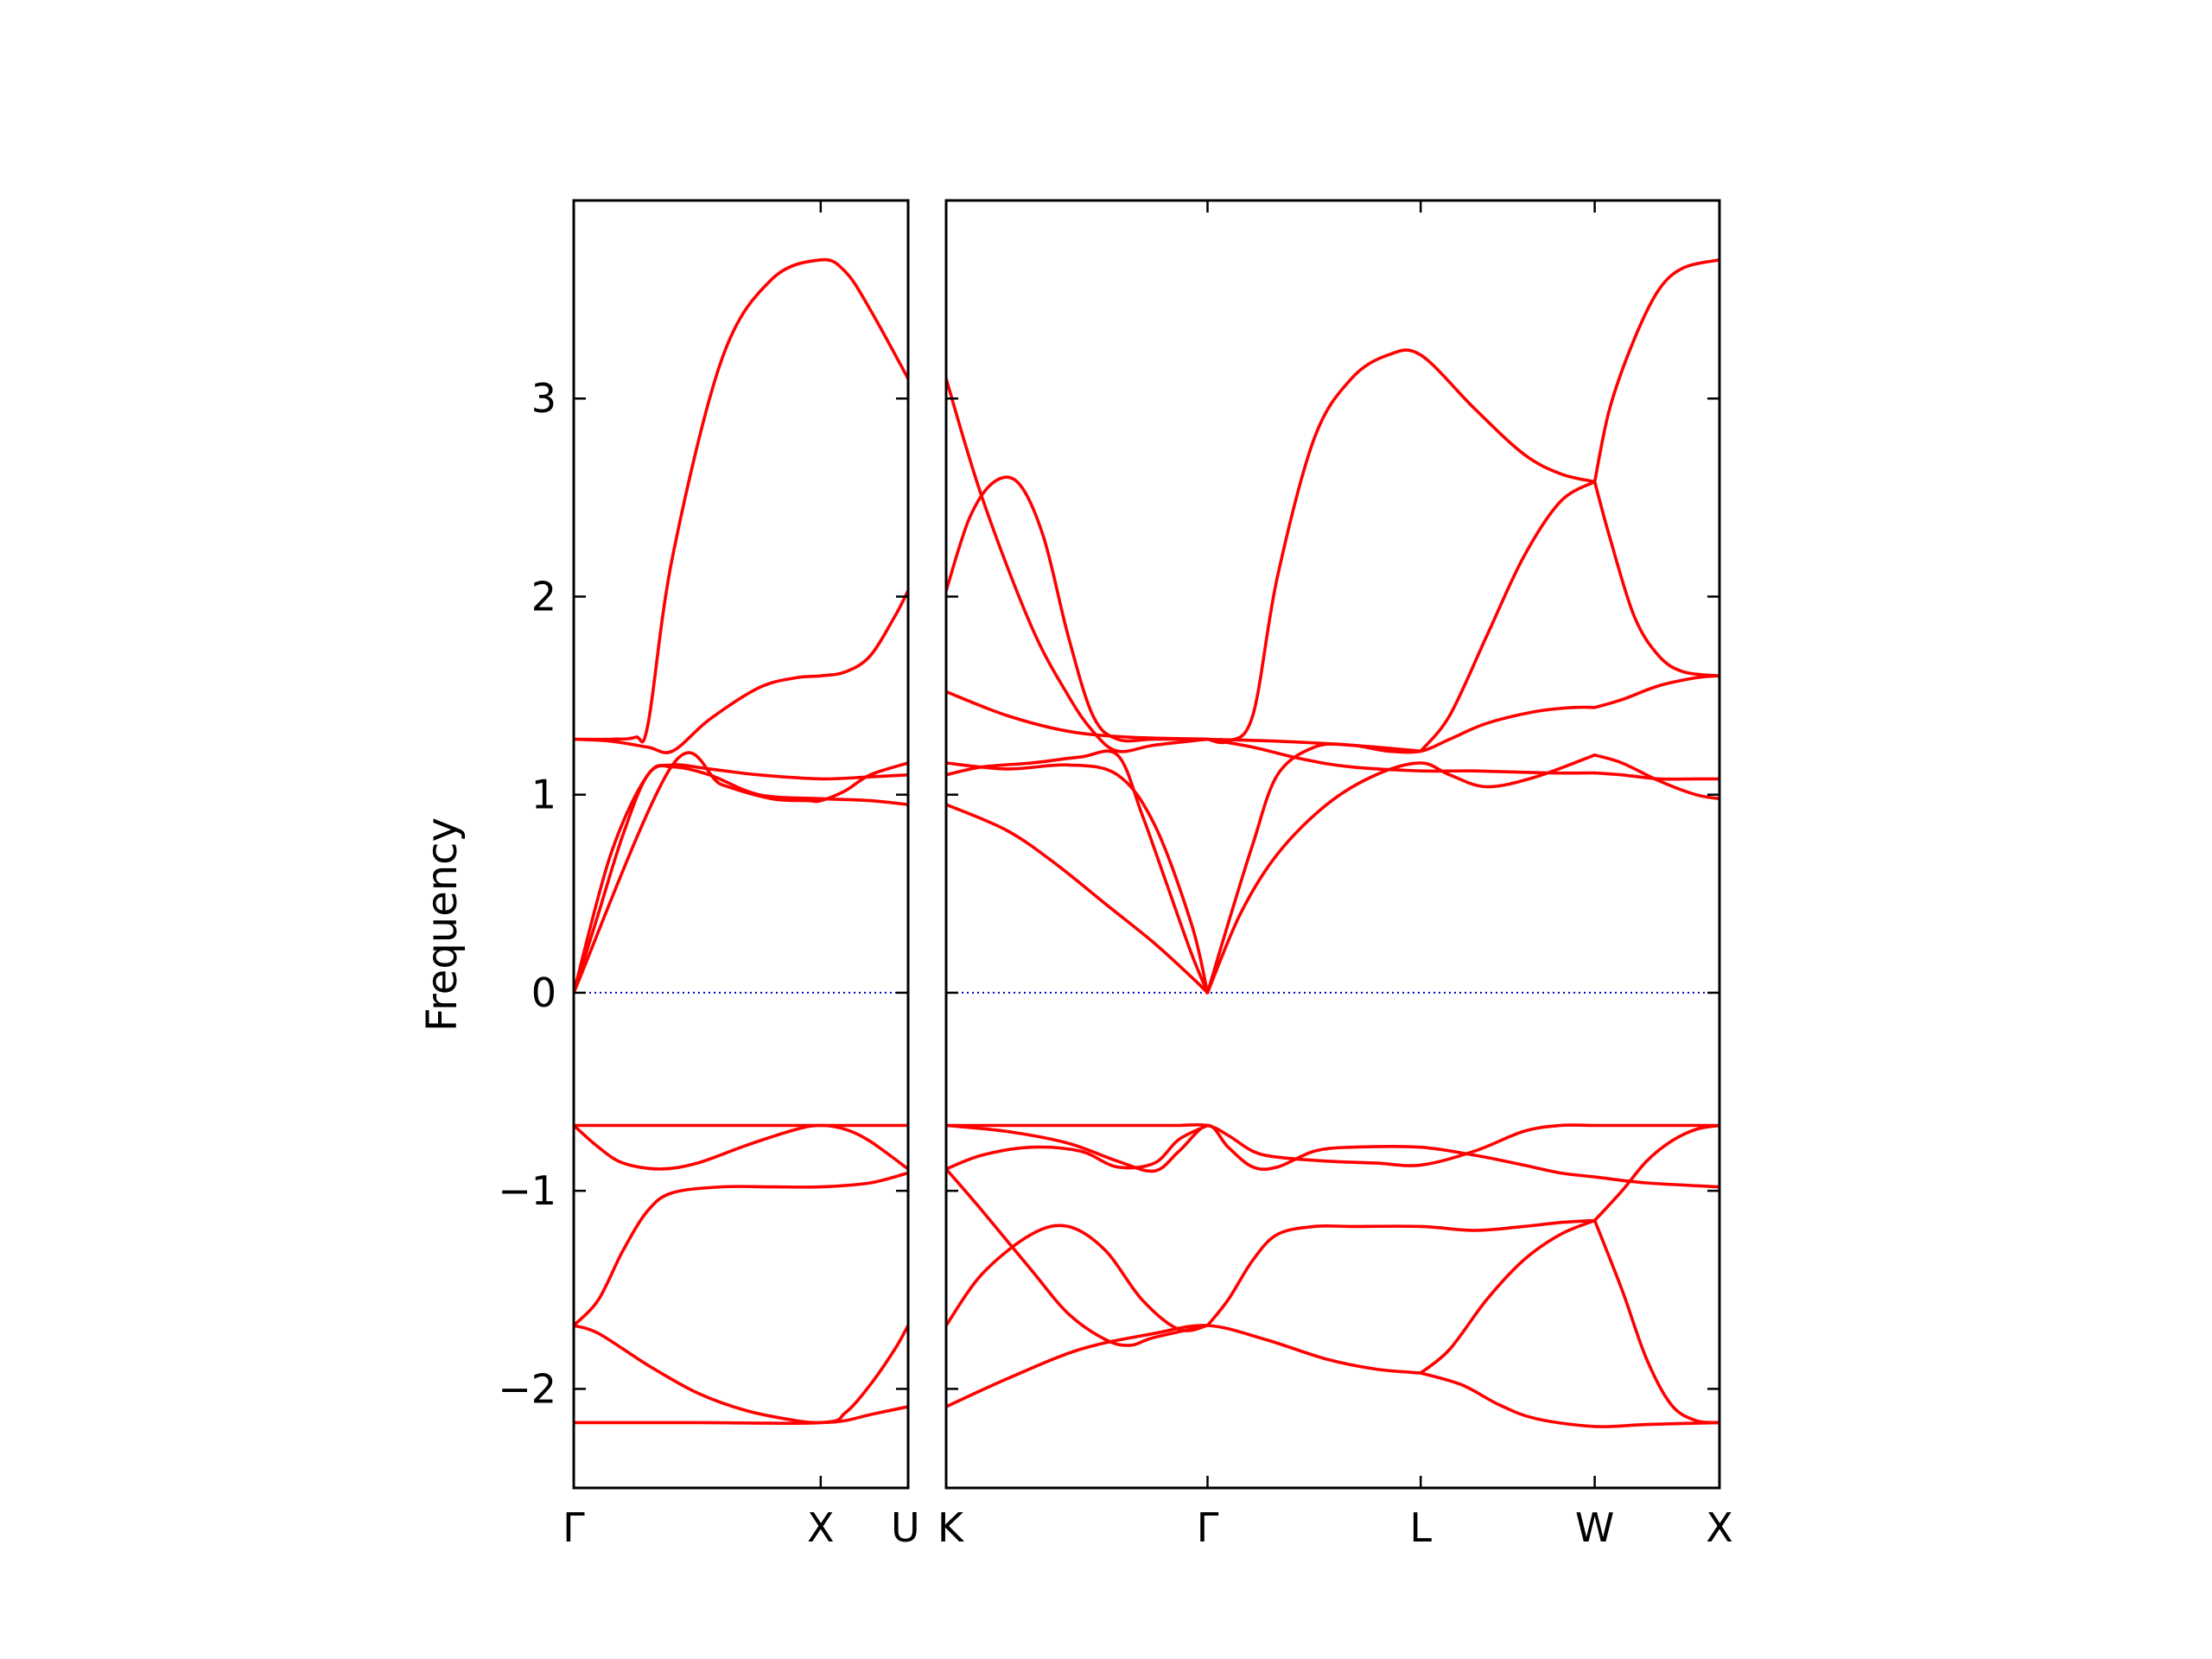 The height and width of the screenshot is (1659, 2212). What do you see at coordinates (905, 1527) in the screenshot?
I see `x-tick-label: U` at bounding box center [905, 1527].